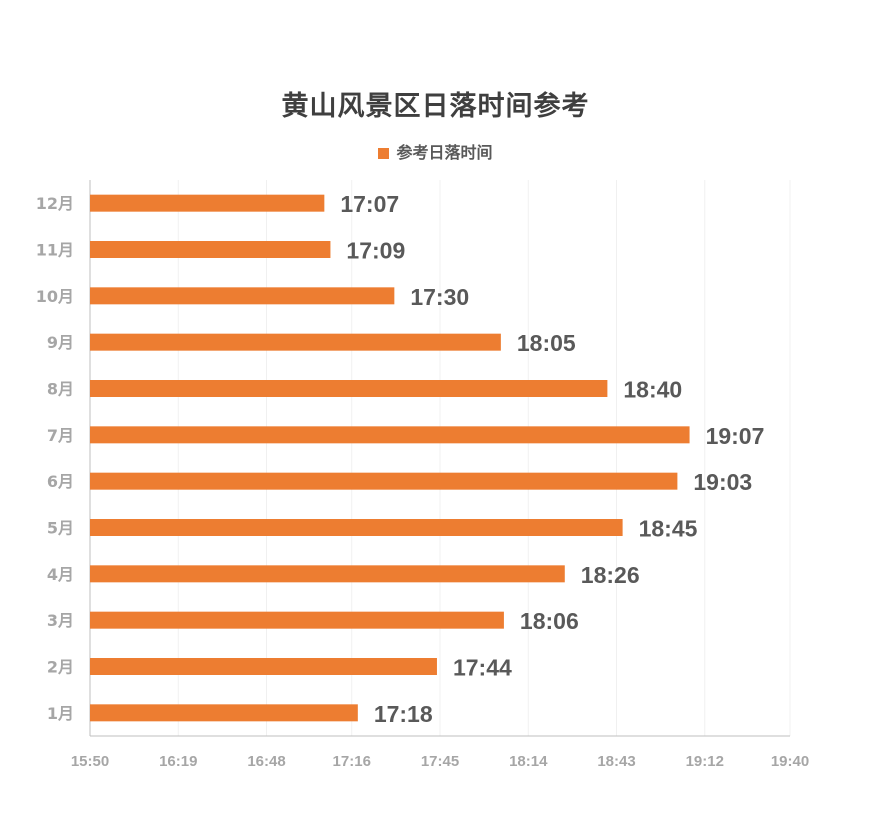  I want to click on y-tick-label: 1月, so click(60, 713).